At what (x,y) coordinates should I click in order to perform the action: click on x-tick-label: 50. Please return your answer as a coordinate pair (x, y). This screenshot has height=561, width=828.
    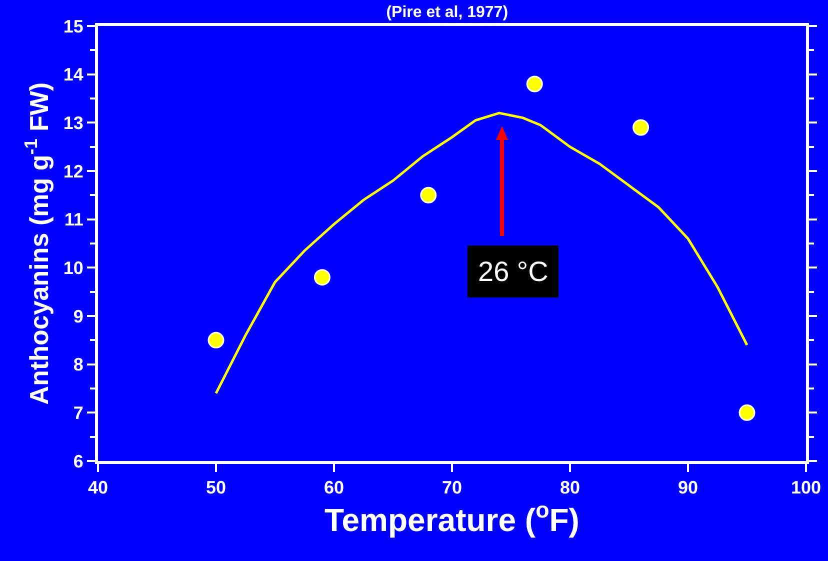
    Looking at the image, I should click on (216, 488).